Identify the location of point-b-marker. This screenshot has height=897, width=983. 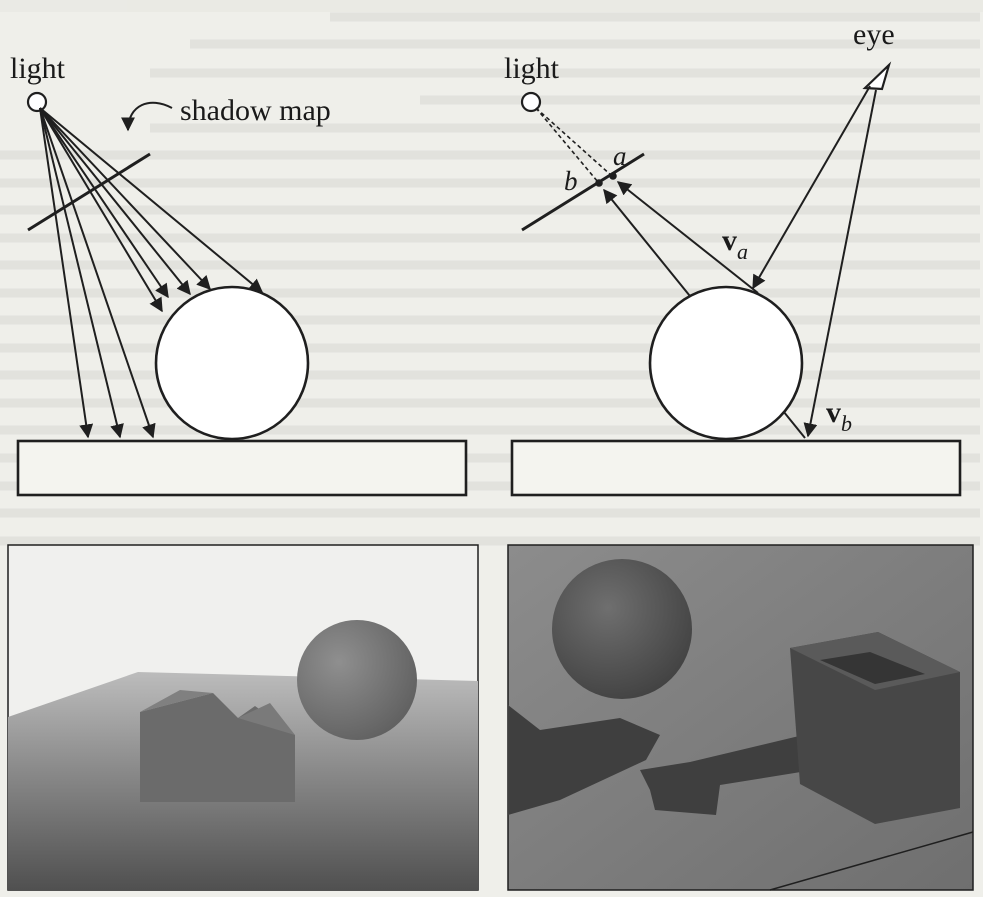
(599, 183).